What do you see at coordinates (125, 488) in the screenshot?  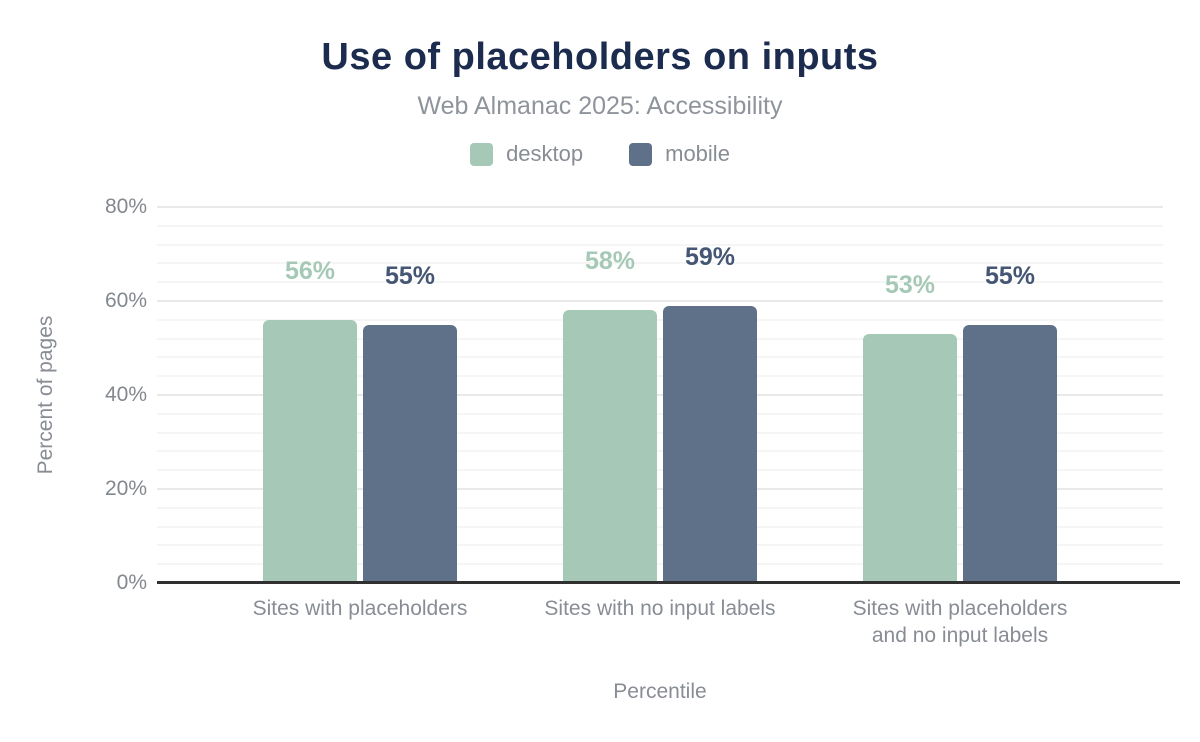 I see `y-tick-label: 20%` at bounding box center [125, 488].